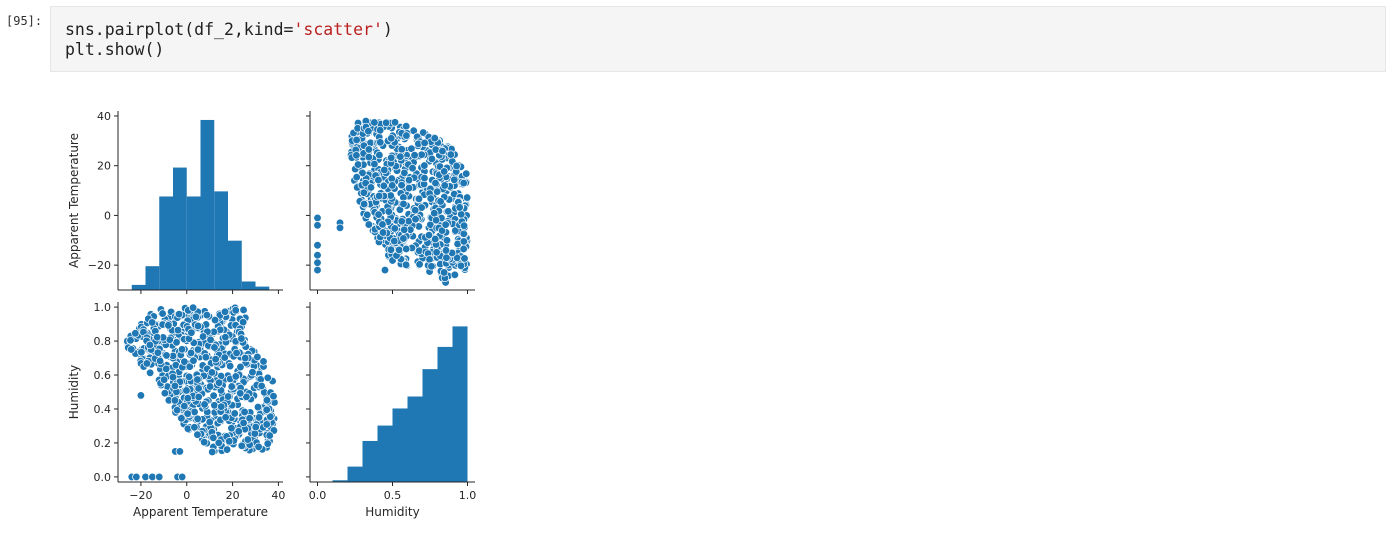  Describe the element at coordinates (103, 307) in the screenshot. I see `y-tick-label: 1.0` at that location.